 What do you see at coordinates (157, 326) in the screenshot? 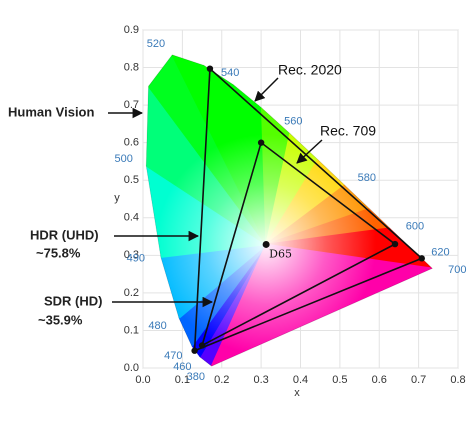
I see `wavelength-label: 480` at bounding box center [157, 326].